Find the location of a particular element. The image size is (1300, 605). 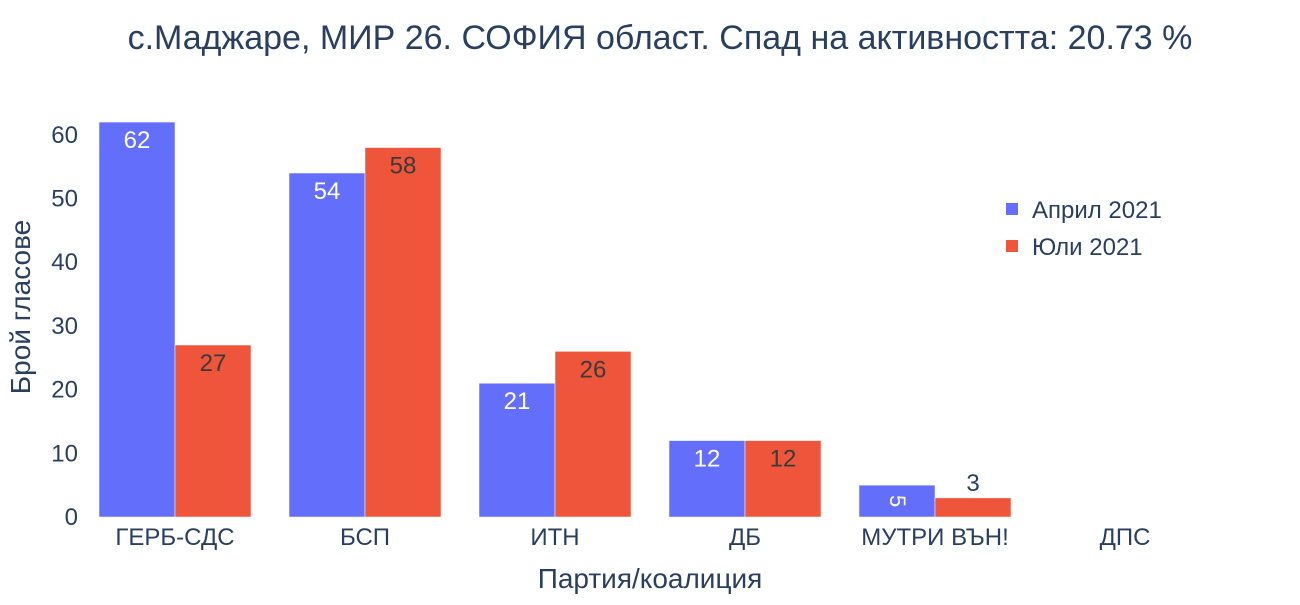

bar-value-label: 54 is located at coordinates (327, 191).